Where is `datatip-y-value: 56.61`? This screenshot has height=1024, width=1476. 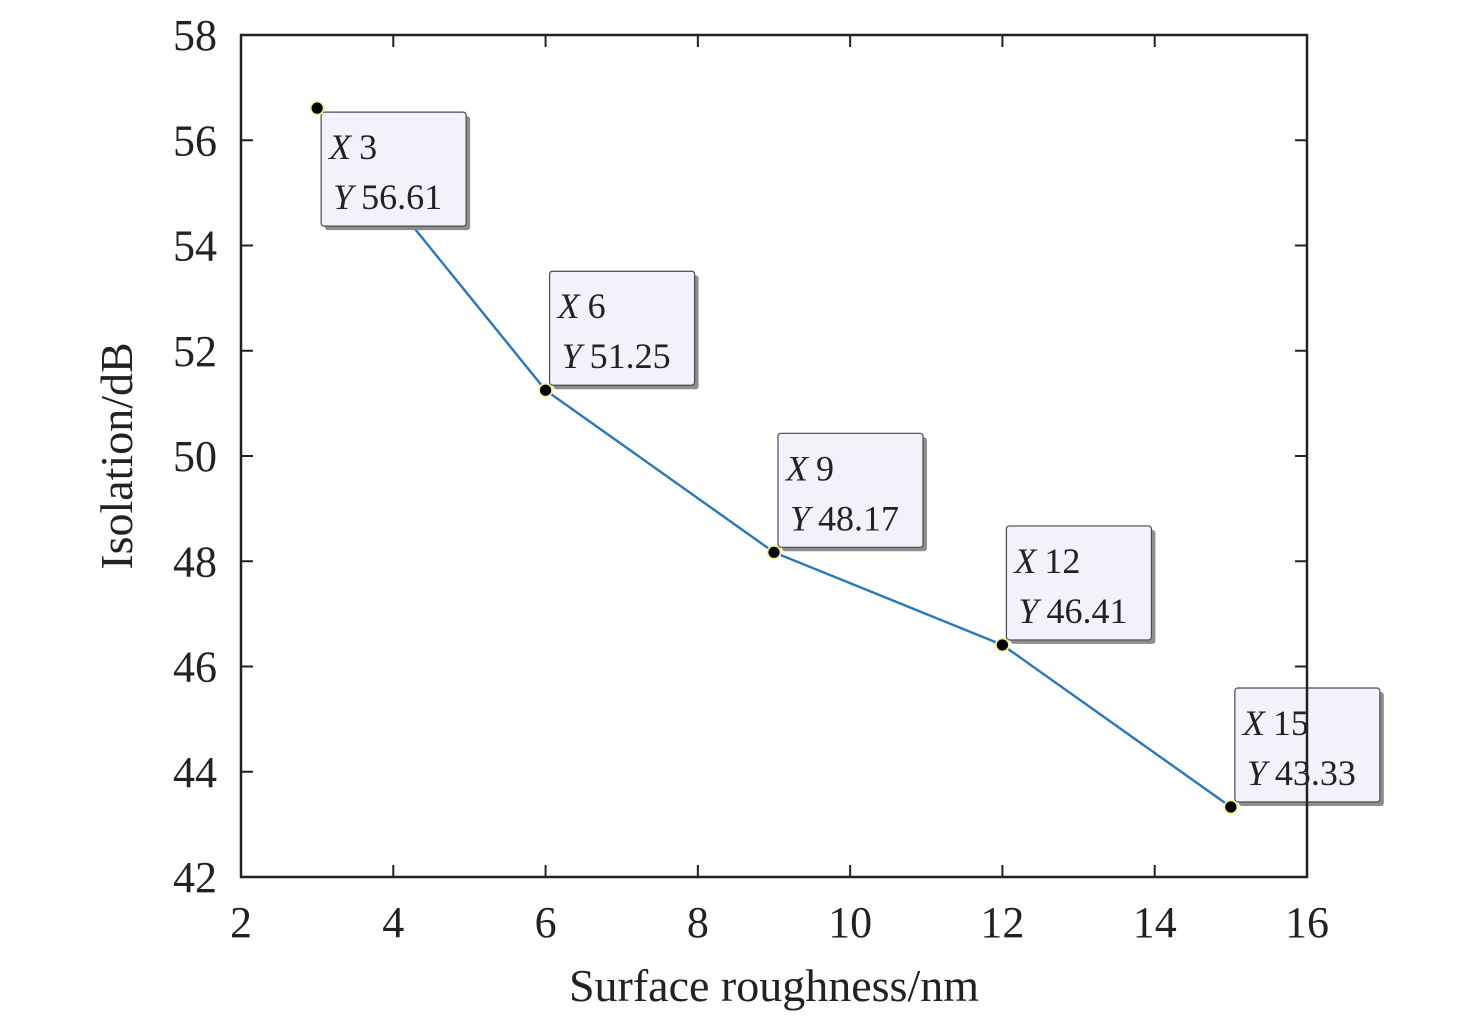 datatip-y-value: 56.61 is located at coordinates (401, 197).